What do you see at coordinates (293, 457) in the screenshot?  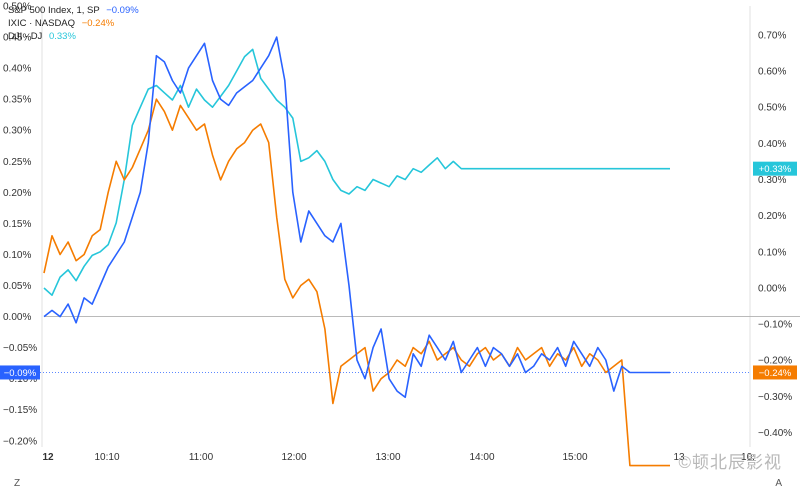 I see `x-tick-label: 12:00` at bounding box center [293, 457].